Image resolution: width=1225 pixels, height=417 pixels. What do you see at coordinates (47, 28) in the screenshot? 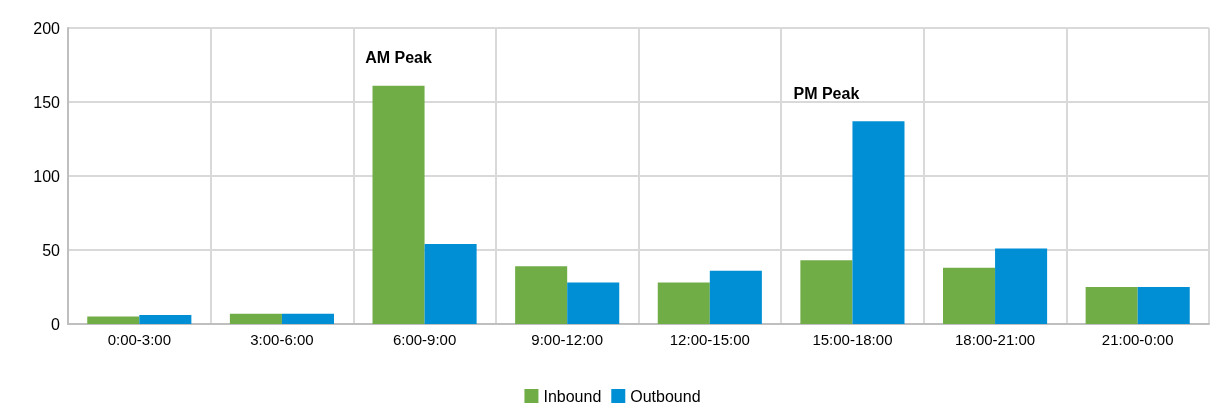
I see `y-tick-label: 200` at bounding box center [47, 28].